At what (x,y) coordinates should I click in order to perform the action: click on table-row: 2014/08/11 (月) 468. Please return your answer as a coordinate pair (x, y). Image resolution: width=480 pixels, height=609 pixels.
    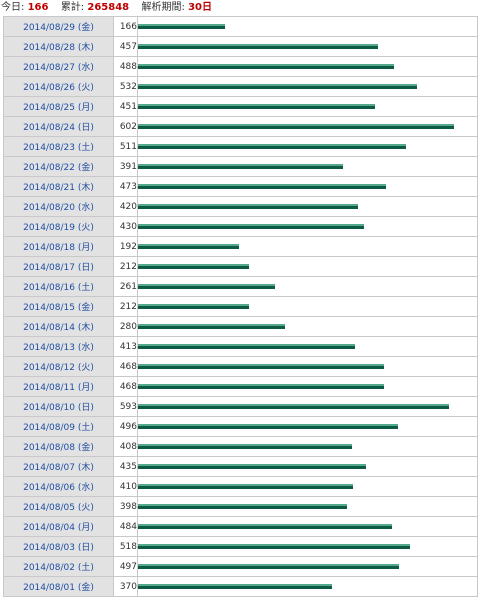
    Looking at the image, I should click on (240, 386).